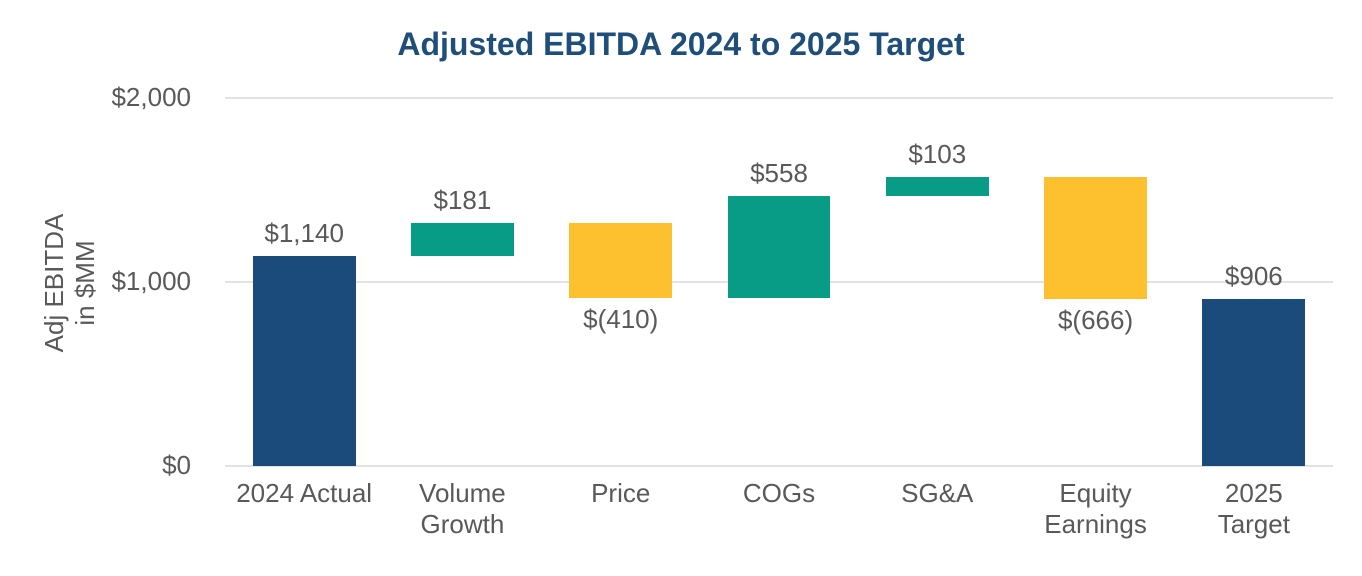  Describe the element at coordinates (462, 199) in the screenshot. I see `bar-value-label: $181` at that location.